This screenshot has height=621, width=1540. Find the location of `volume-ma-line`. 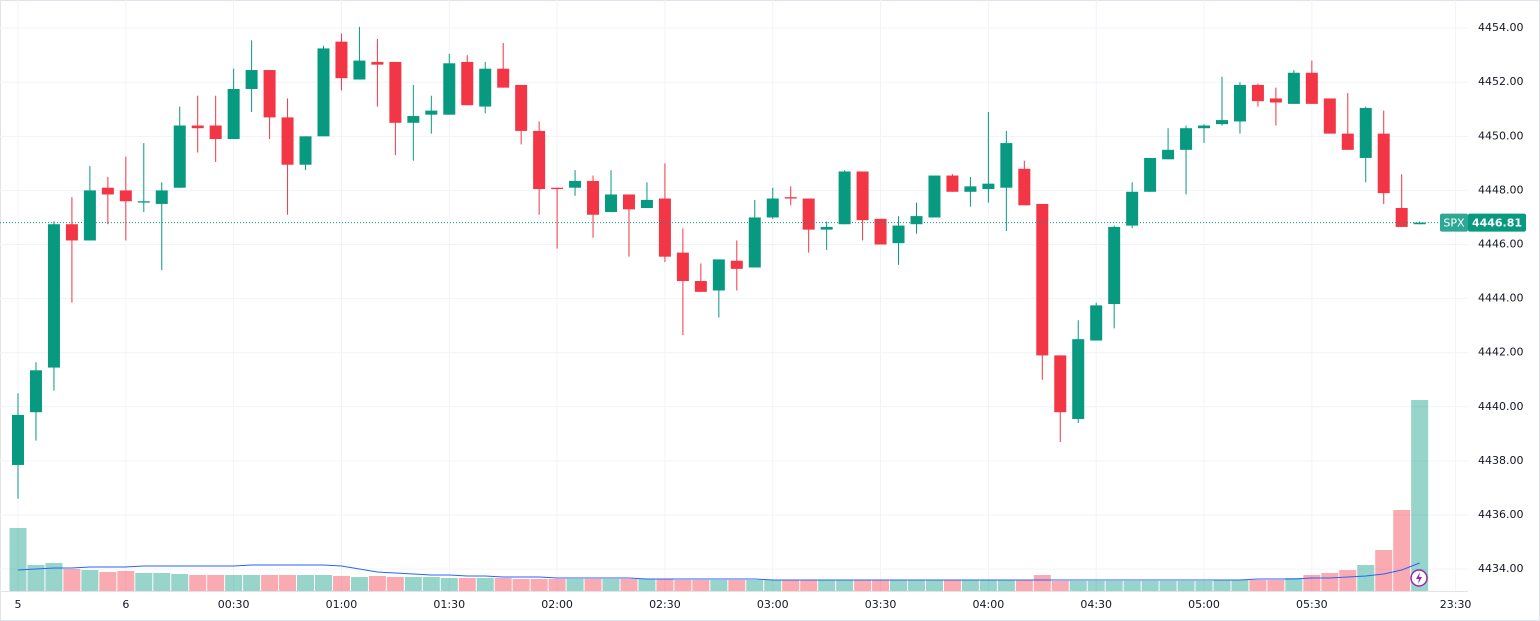

volume-ma-line is located at coordinates (718, 571).